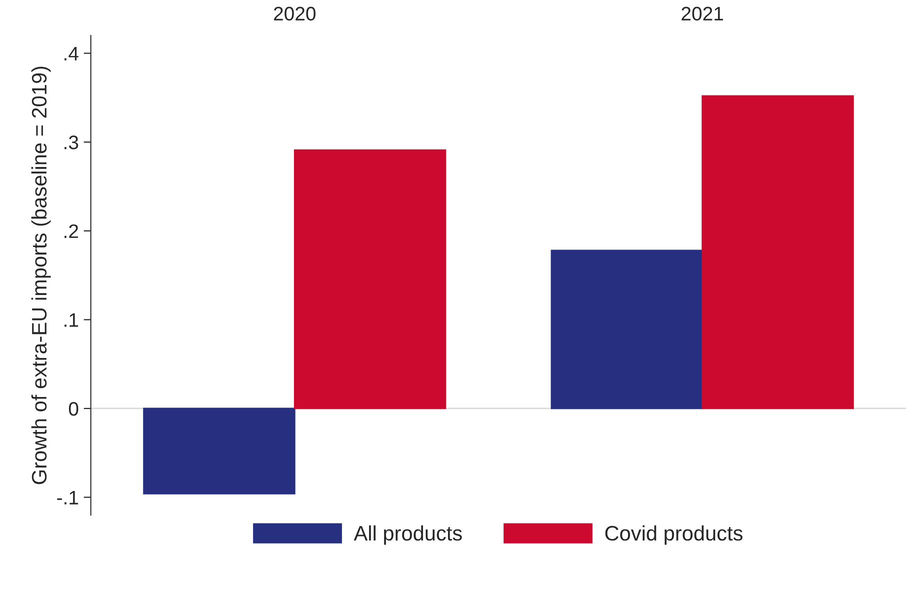  What do you see at coordinates (71, 320) in the screenshot?
I see `y-tick-label: .1` at bounding box center [71, 320].